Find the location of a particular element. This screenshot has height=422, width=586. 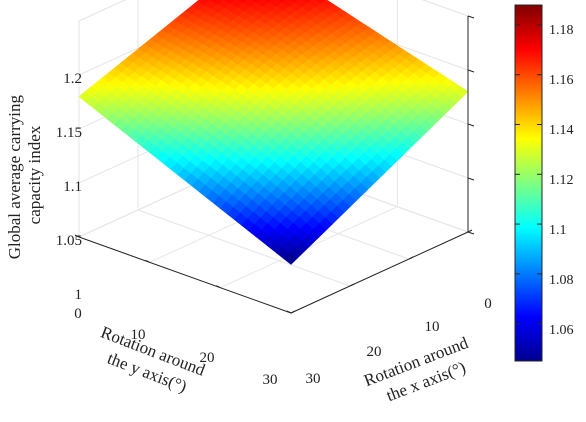

colorbar-tick-label: 1.16 is located at coordinates (561, 80).